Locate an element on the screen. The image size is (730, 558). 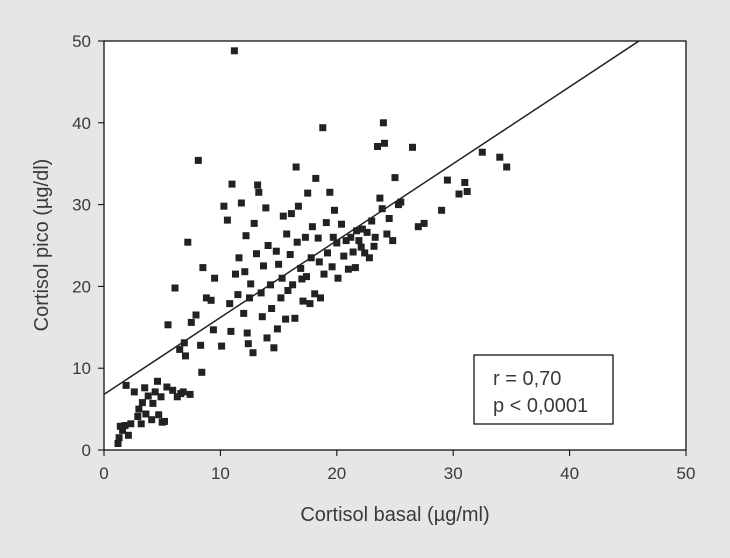
y-tick-label: 40 is located at coordinates (81, 123).